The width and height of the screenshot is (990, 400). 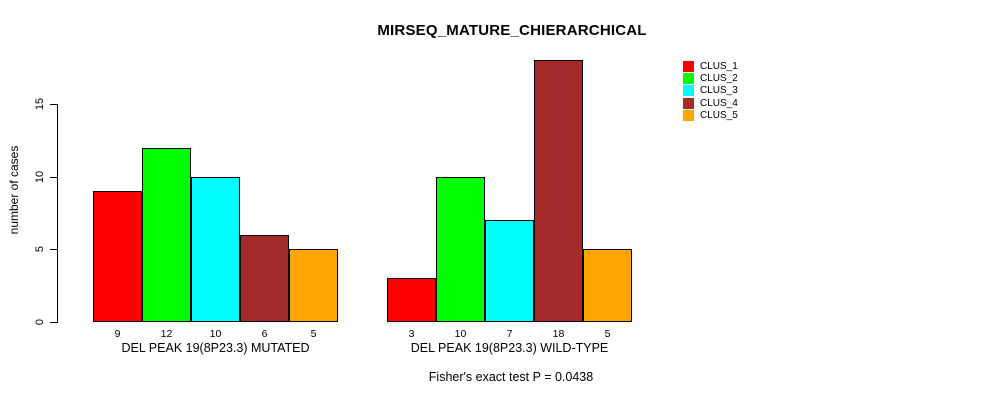 I want to click on legend-item-clus_5: CLUS_5, so click(x=710, y=115).